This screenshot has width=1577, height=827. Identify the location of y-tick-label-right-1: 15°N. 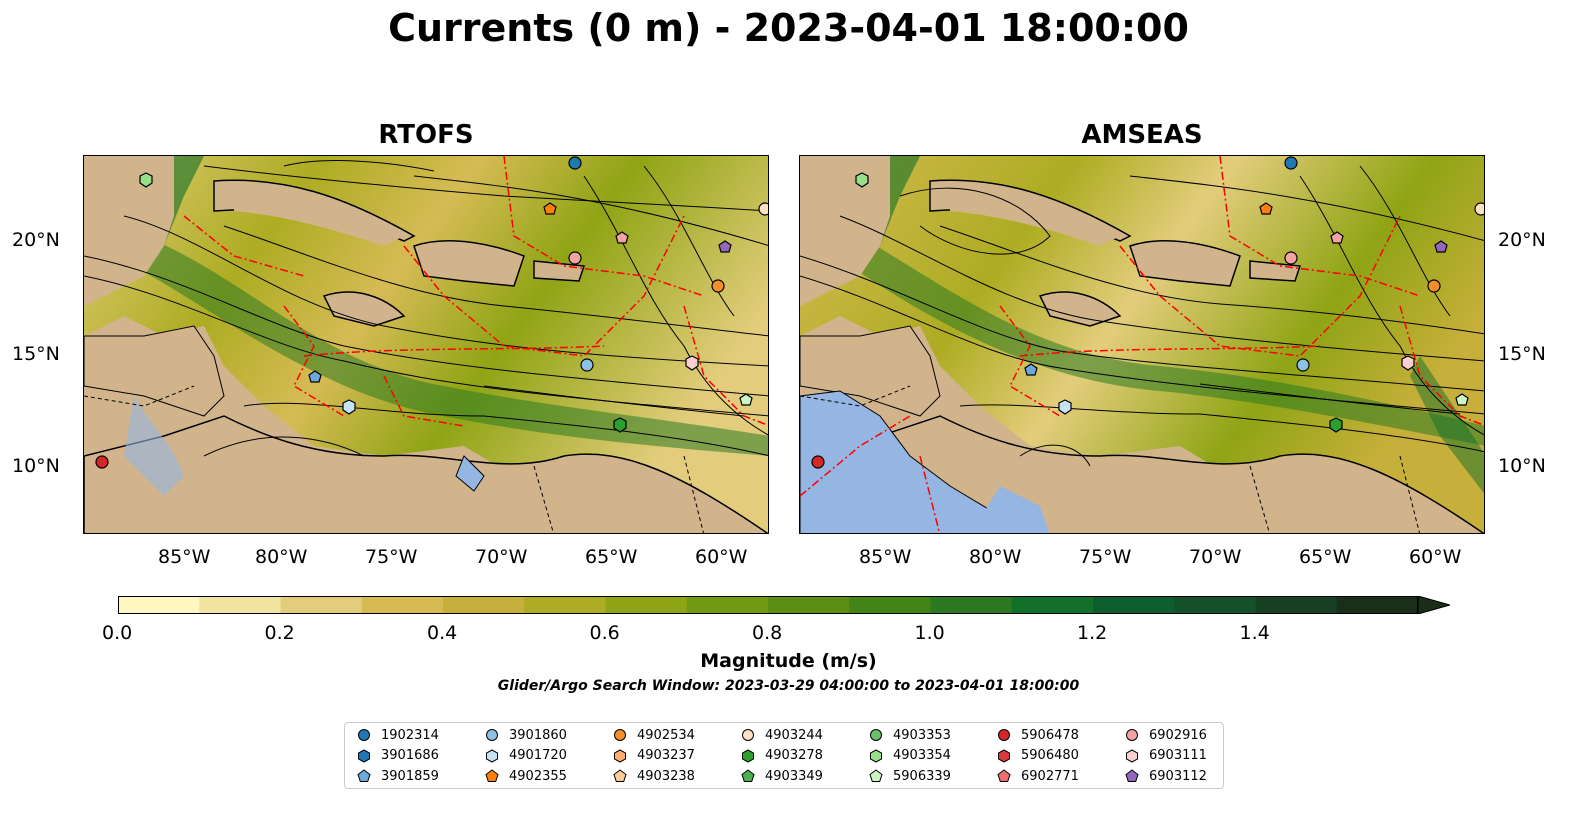
(1522, 354).